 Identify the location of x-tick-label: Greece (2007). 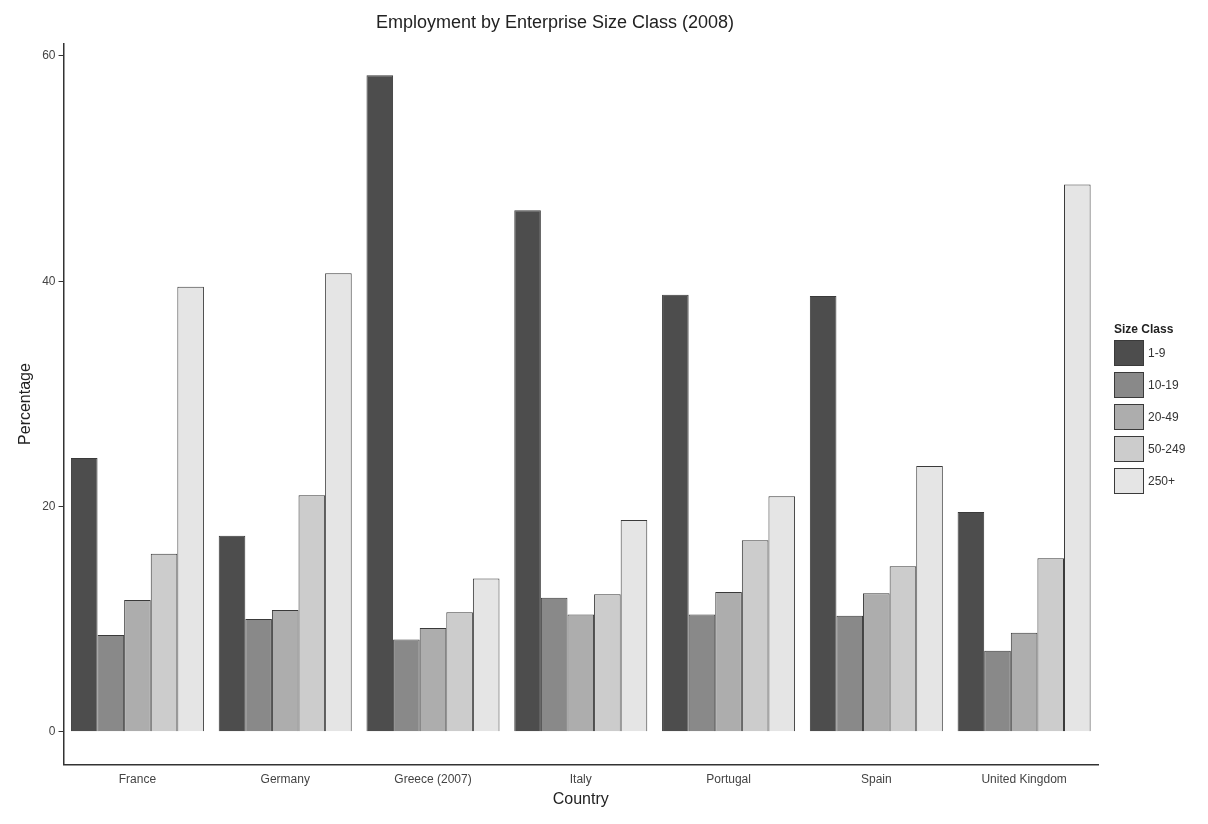
(433, 778).